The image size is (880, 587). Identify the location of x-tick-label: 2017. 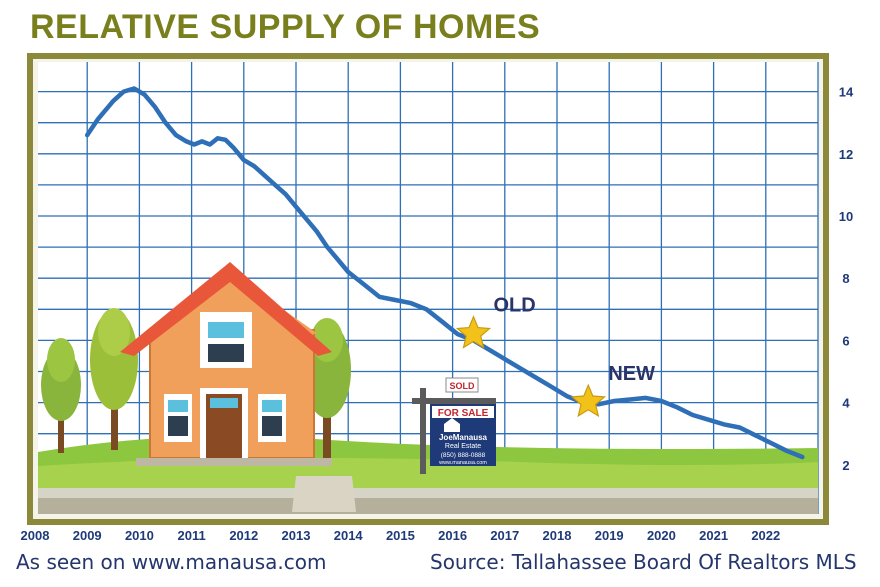
(504, 535).